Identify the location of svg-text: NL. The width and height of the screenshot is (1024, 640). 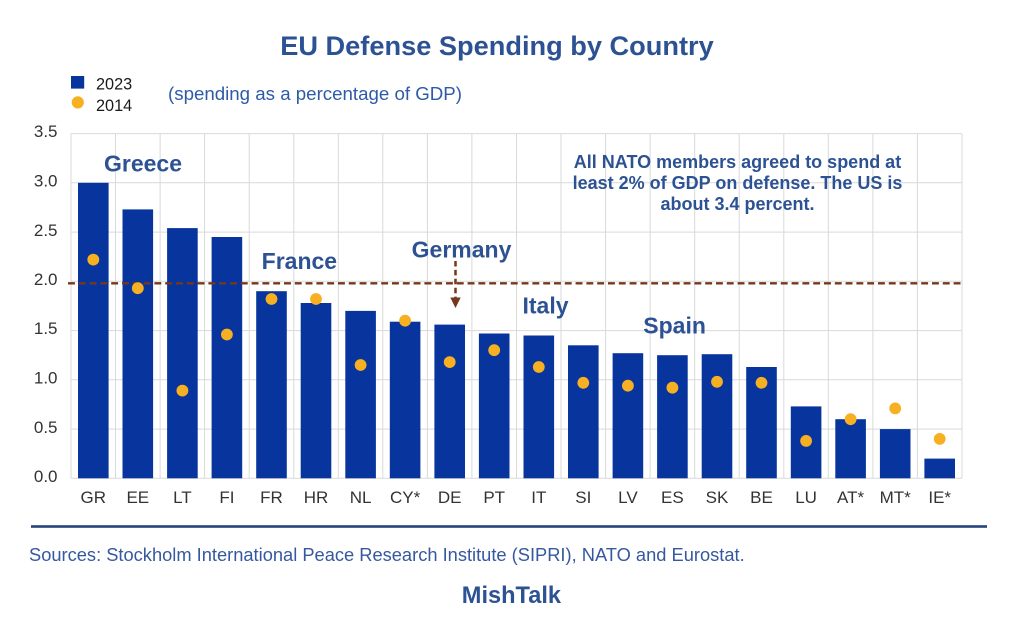
(361, 497).